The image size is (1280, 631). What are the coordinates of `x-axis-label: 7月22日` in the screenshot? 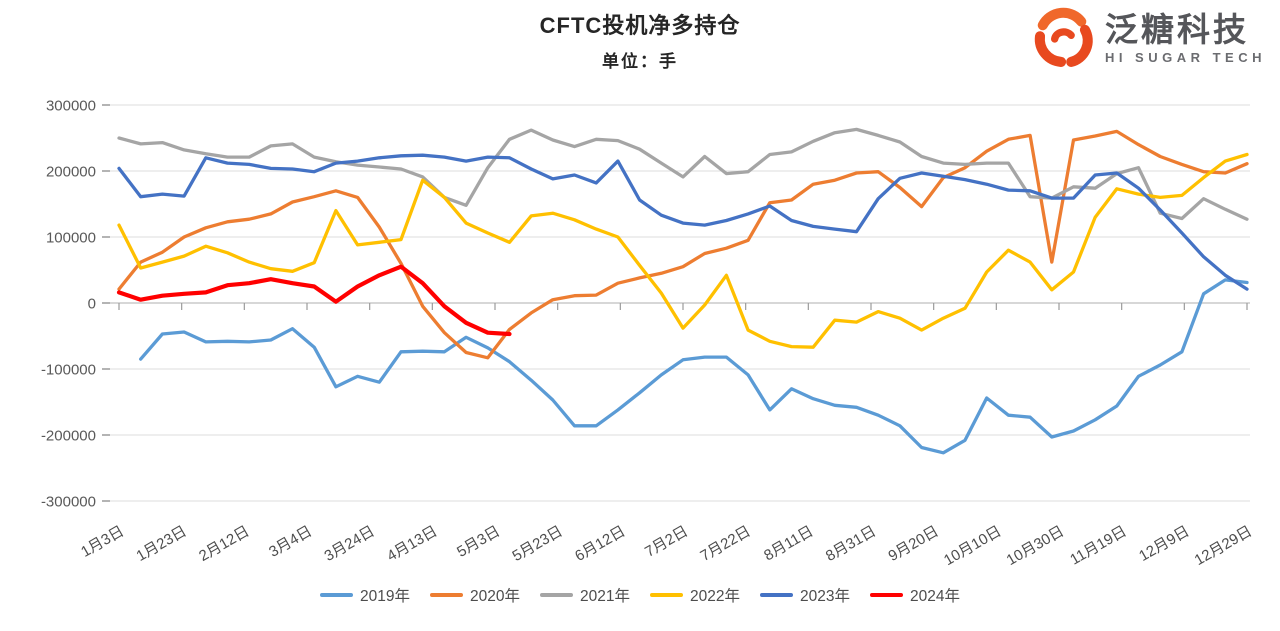 It's located at (726, 544).